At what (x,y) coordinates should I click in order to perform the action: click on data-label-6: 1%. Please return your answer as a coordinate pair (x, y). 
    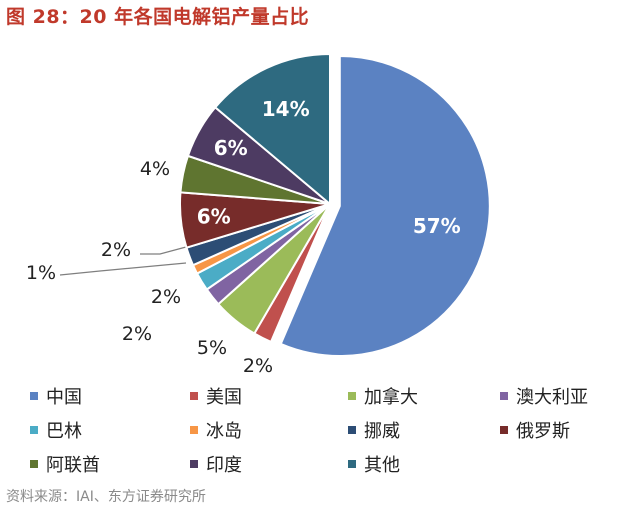
    Looking at the image, I should click on (41, 273).